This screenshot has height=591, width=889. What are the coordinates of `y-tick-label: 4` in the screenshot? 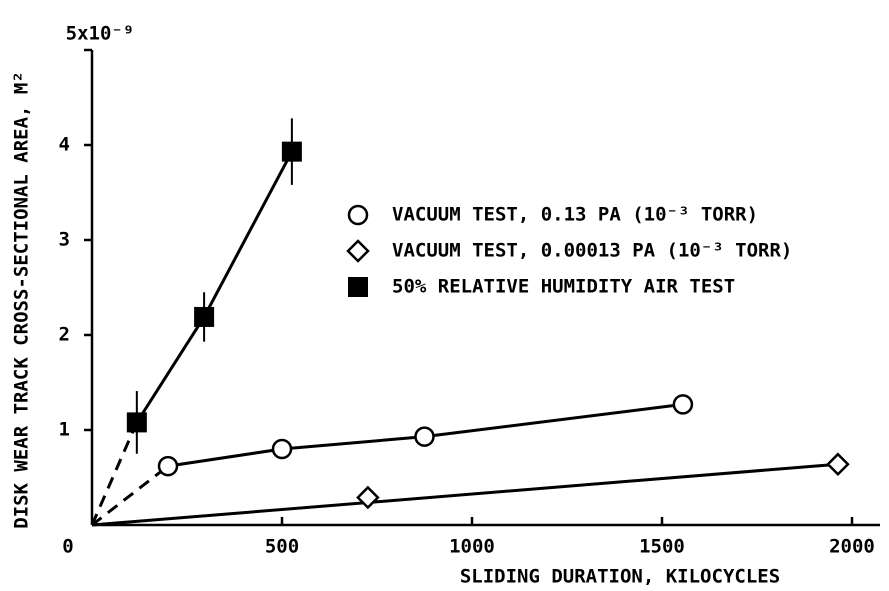 It's located at (64, 145).